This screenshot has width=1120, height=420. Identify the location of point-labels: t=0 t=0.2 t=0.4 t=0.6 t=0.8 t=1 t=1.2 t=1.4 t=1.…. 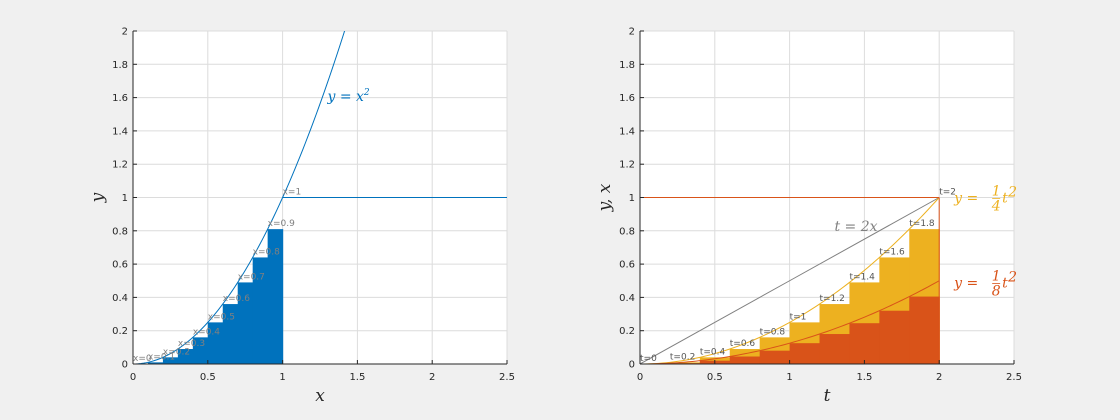
(798, 276).